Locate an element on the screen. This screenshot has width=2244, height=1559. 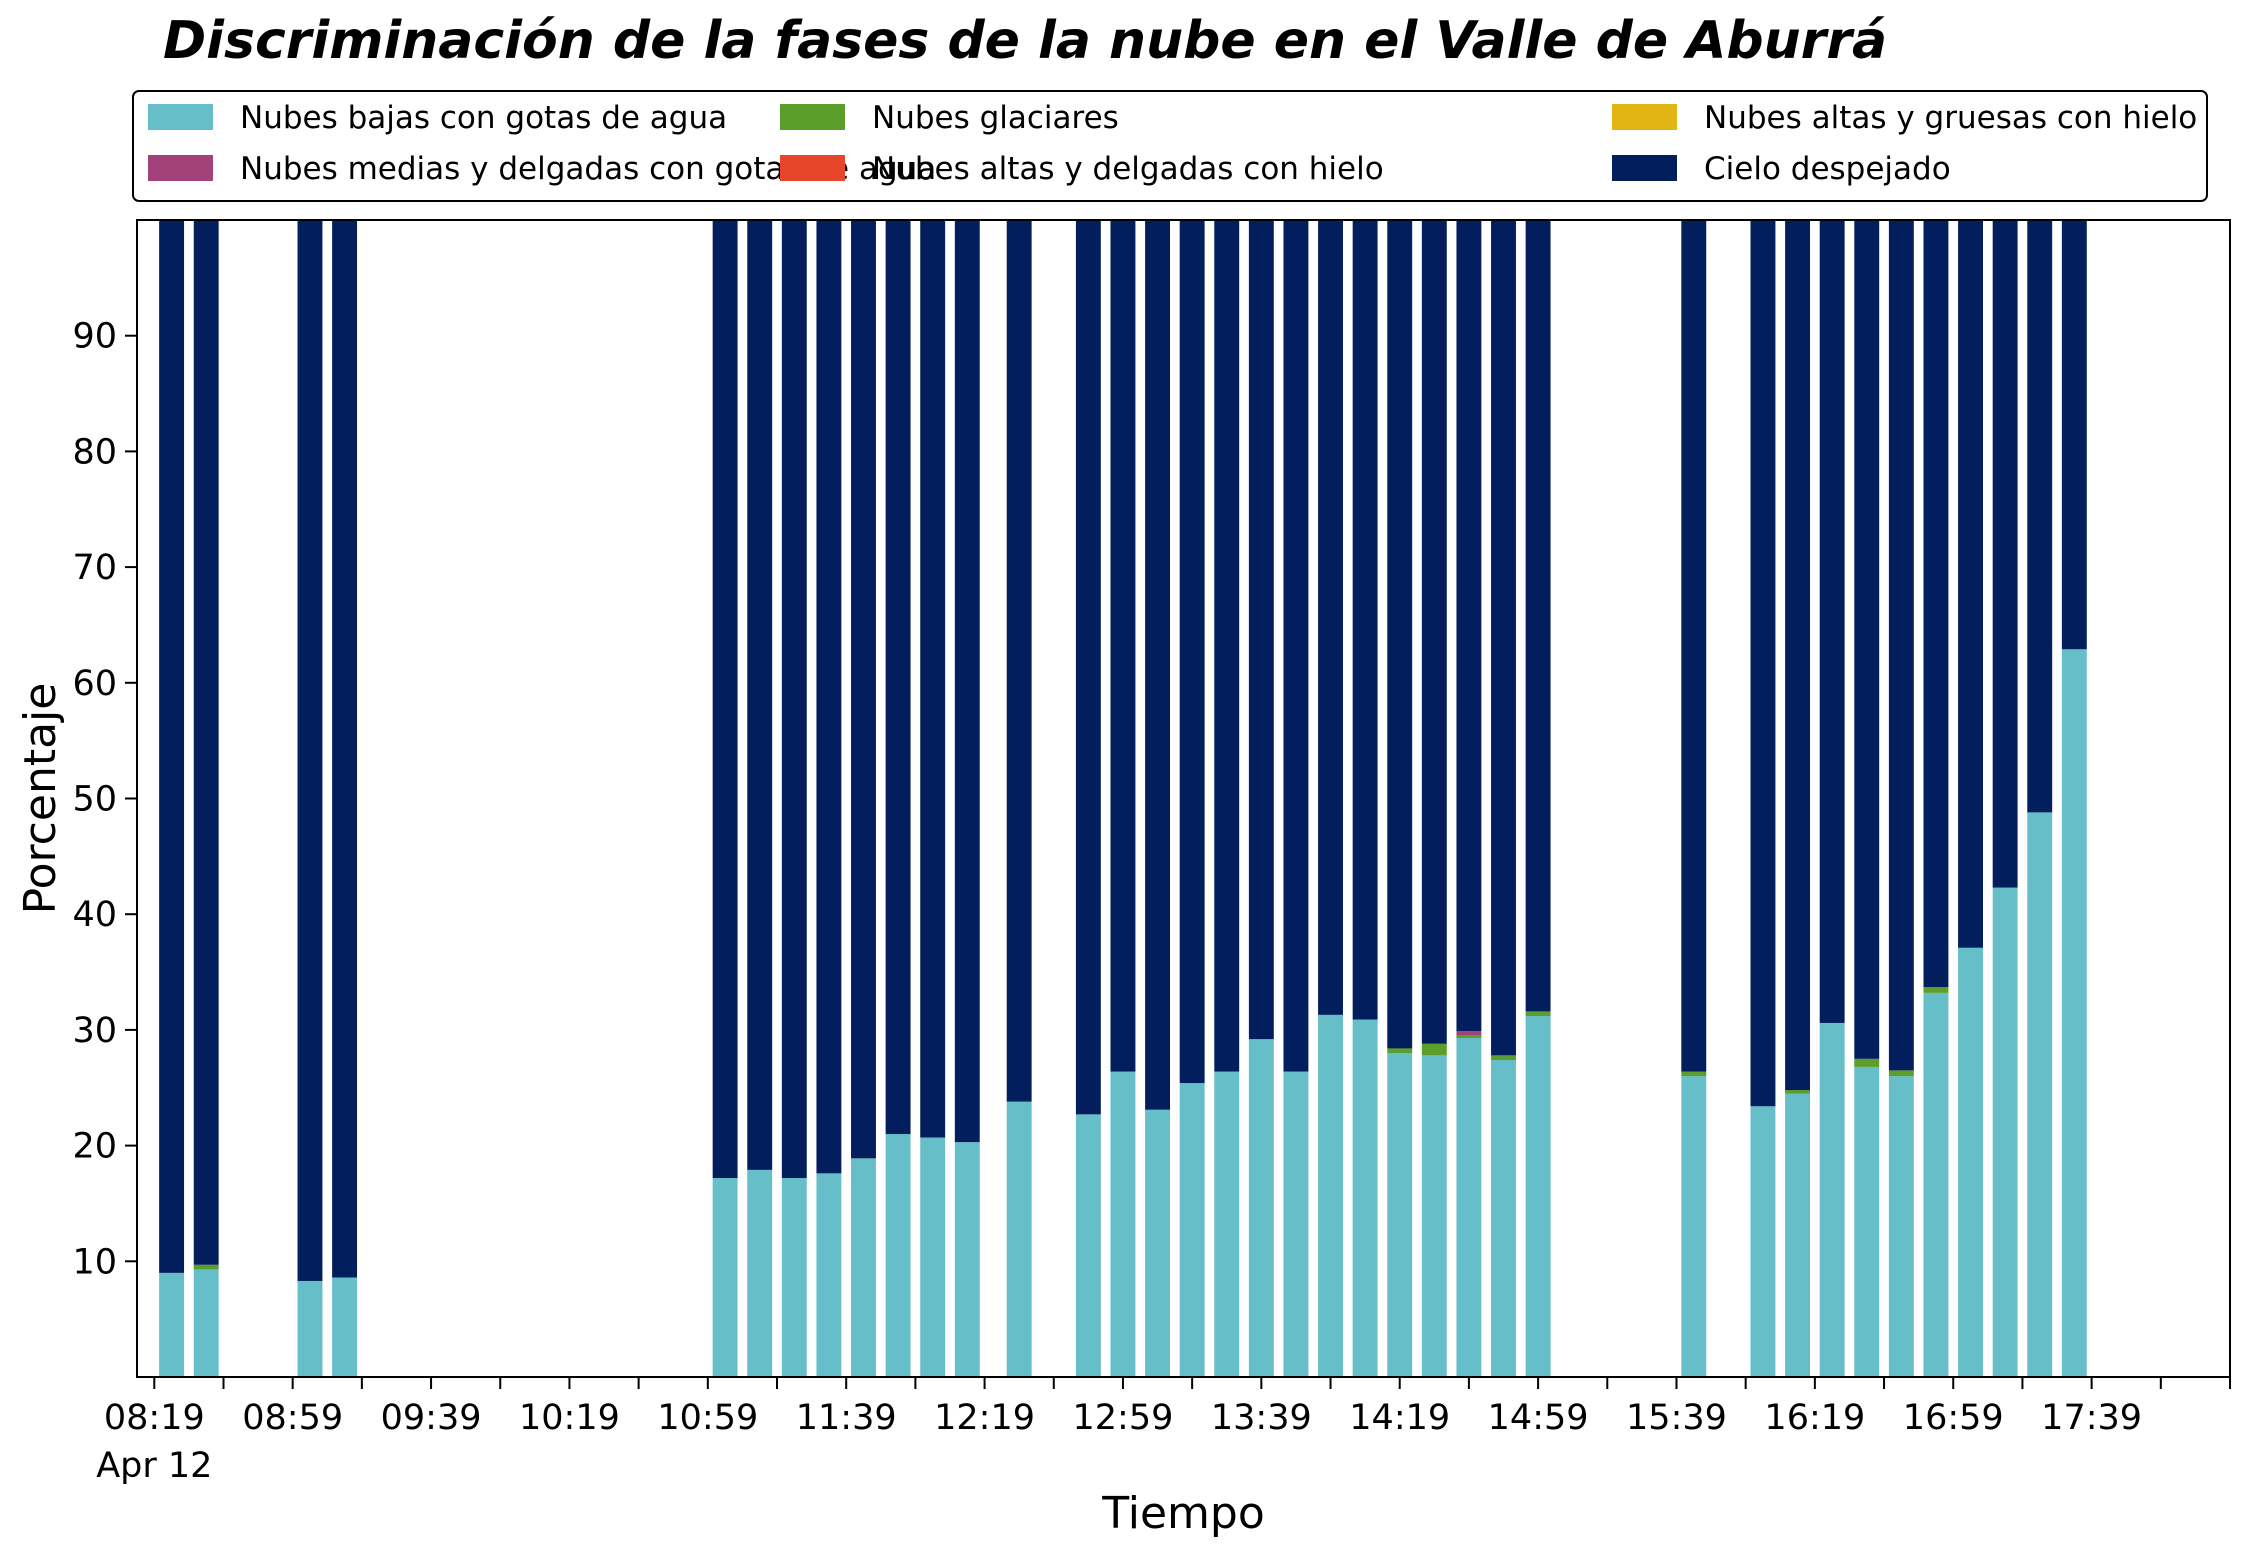
x-tick-label: 14:59 is located at coordinates (1538, 1418).